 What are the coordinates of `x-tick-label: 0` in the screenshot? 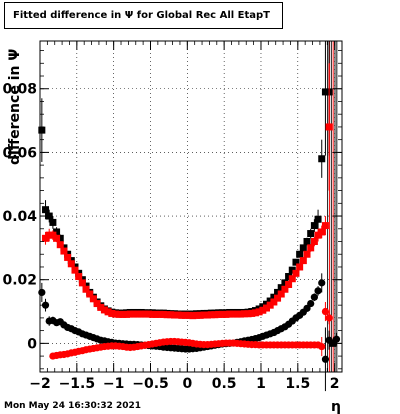 It's located at (187, 384).